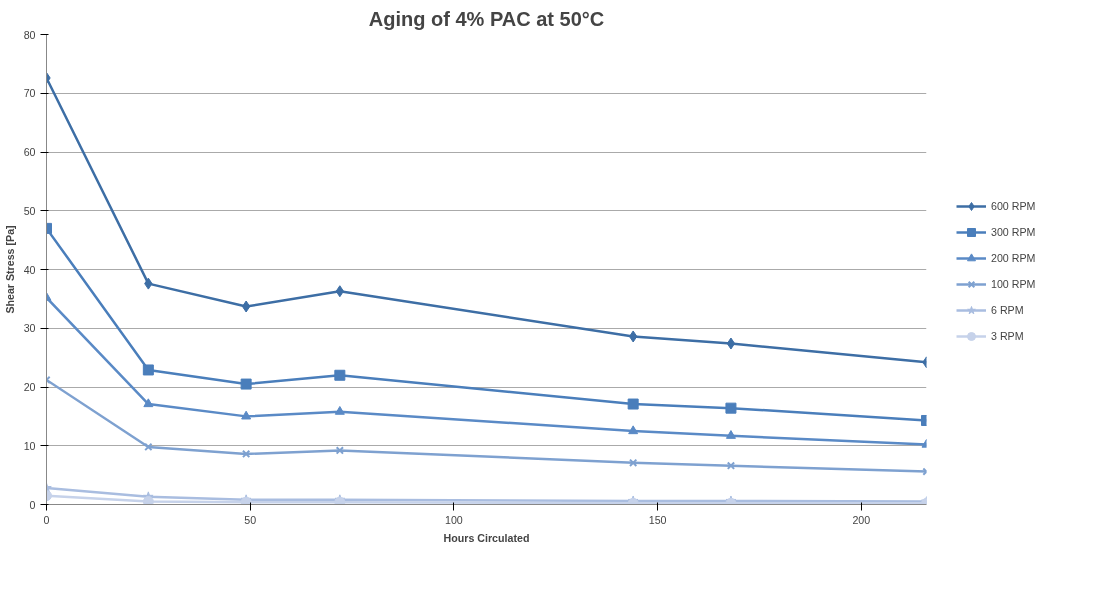 Image resolution: width=1104 pixels, height=601 pixels. I want to click on y-tick-label: 10, so click(29, 445).